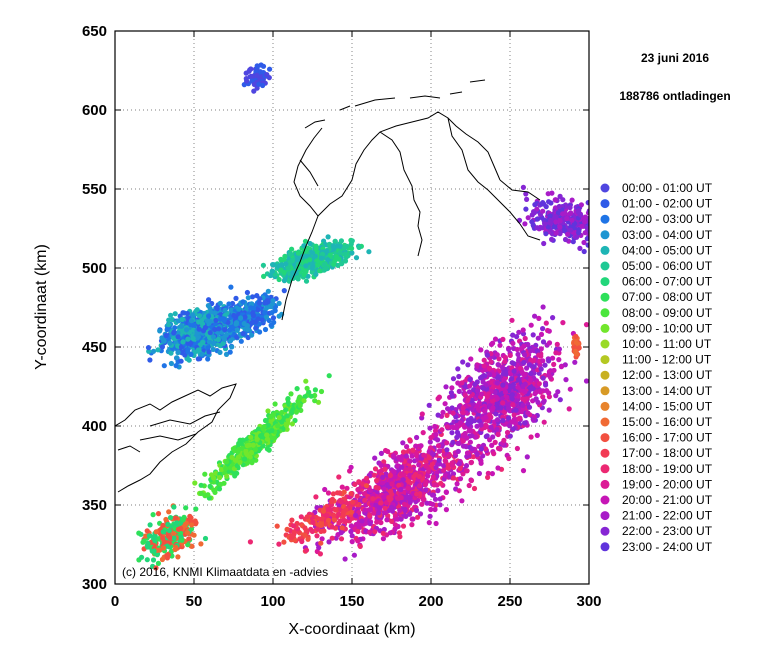 This screenshot has width=757, height=651. I want to click on discharge-count: 188786 ontladingen, so click(674, 96).